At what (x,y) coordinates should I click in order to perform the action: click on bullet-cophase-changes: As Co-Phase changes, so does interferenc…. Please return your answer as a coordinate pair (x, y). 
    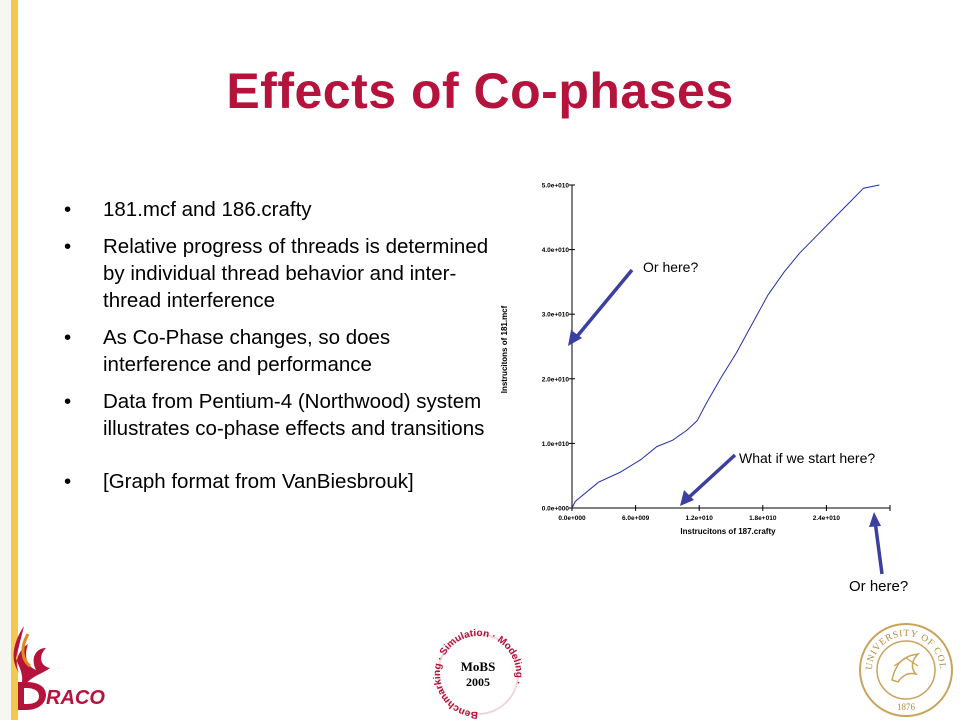
    Looking at the image, I should click on (274, 351).